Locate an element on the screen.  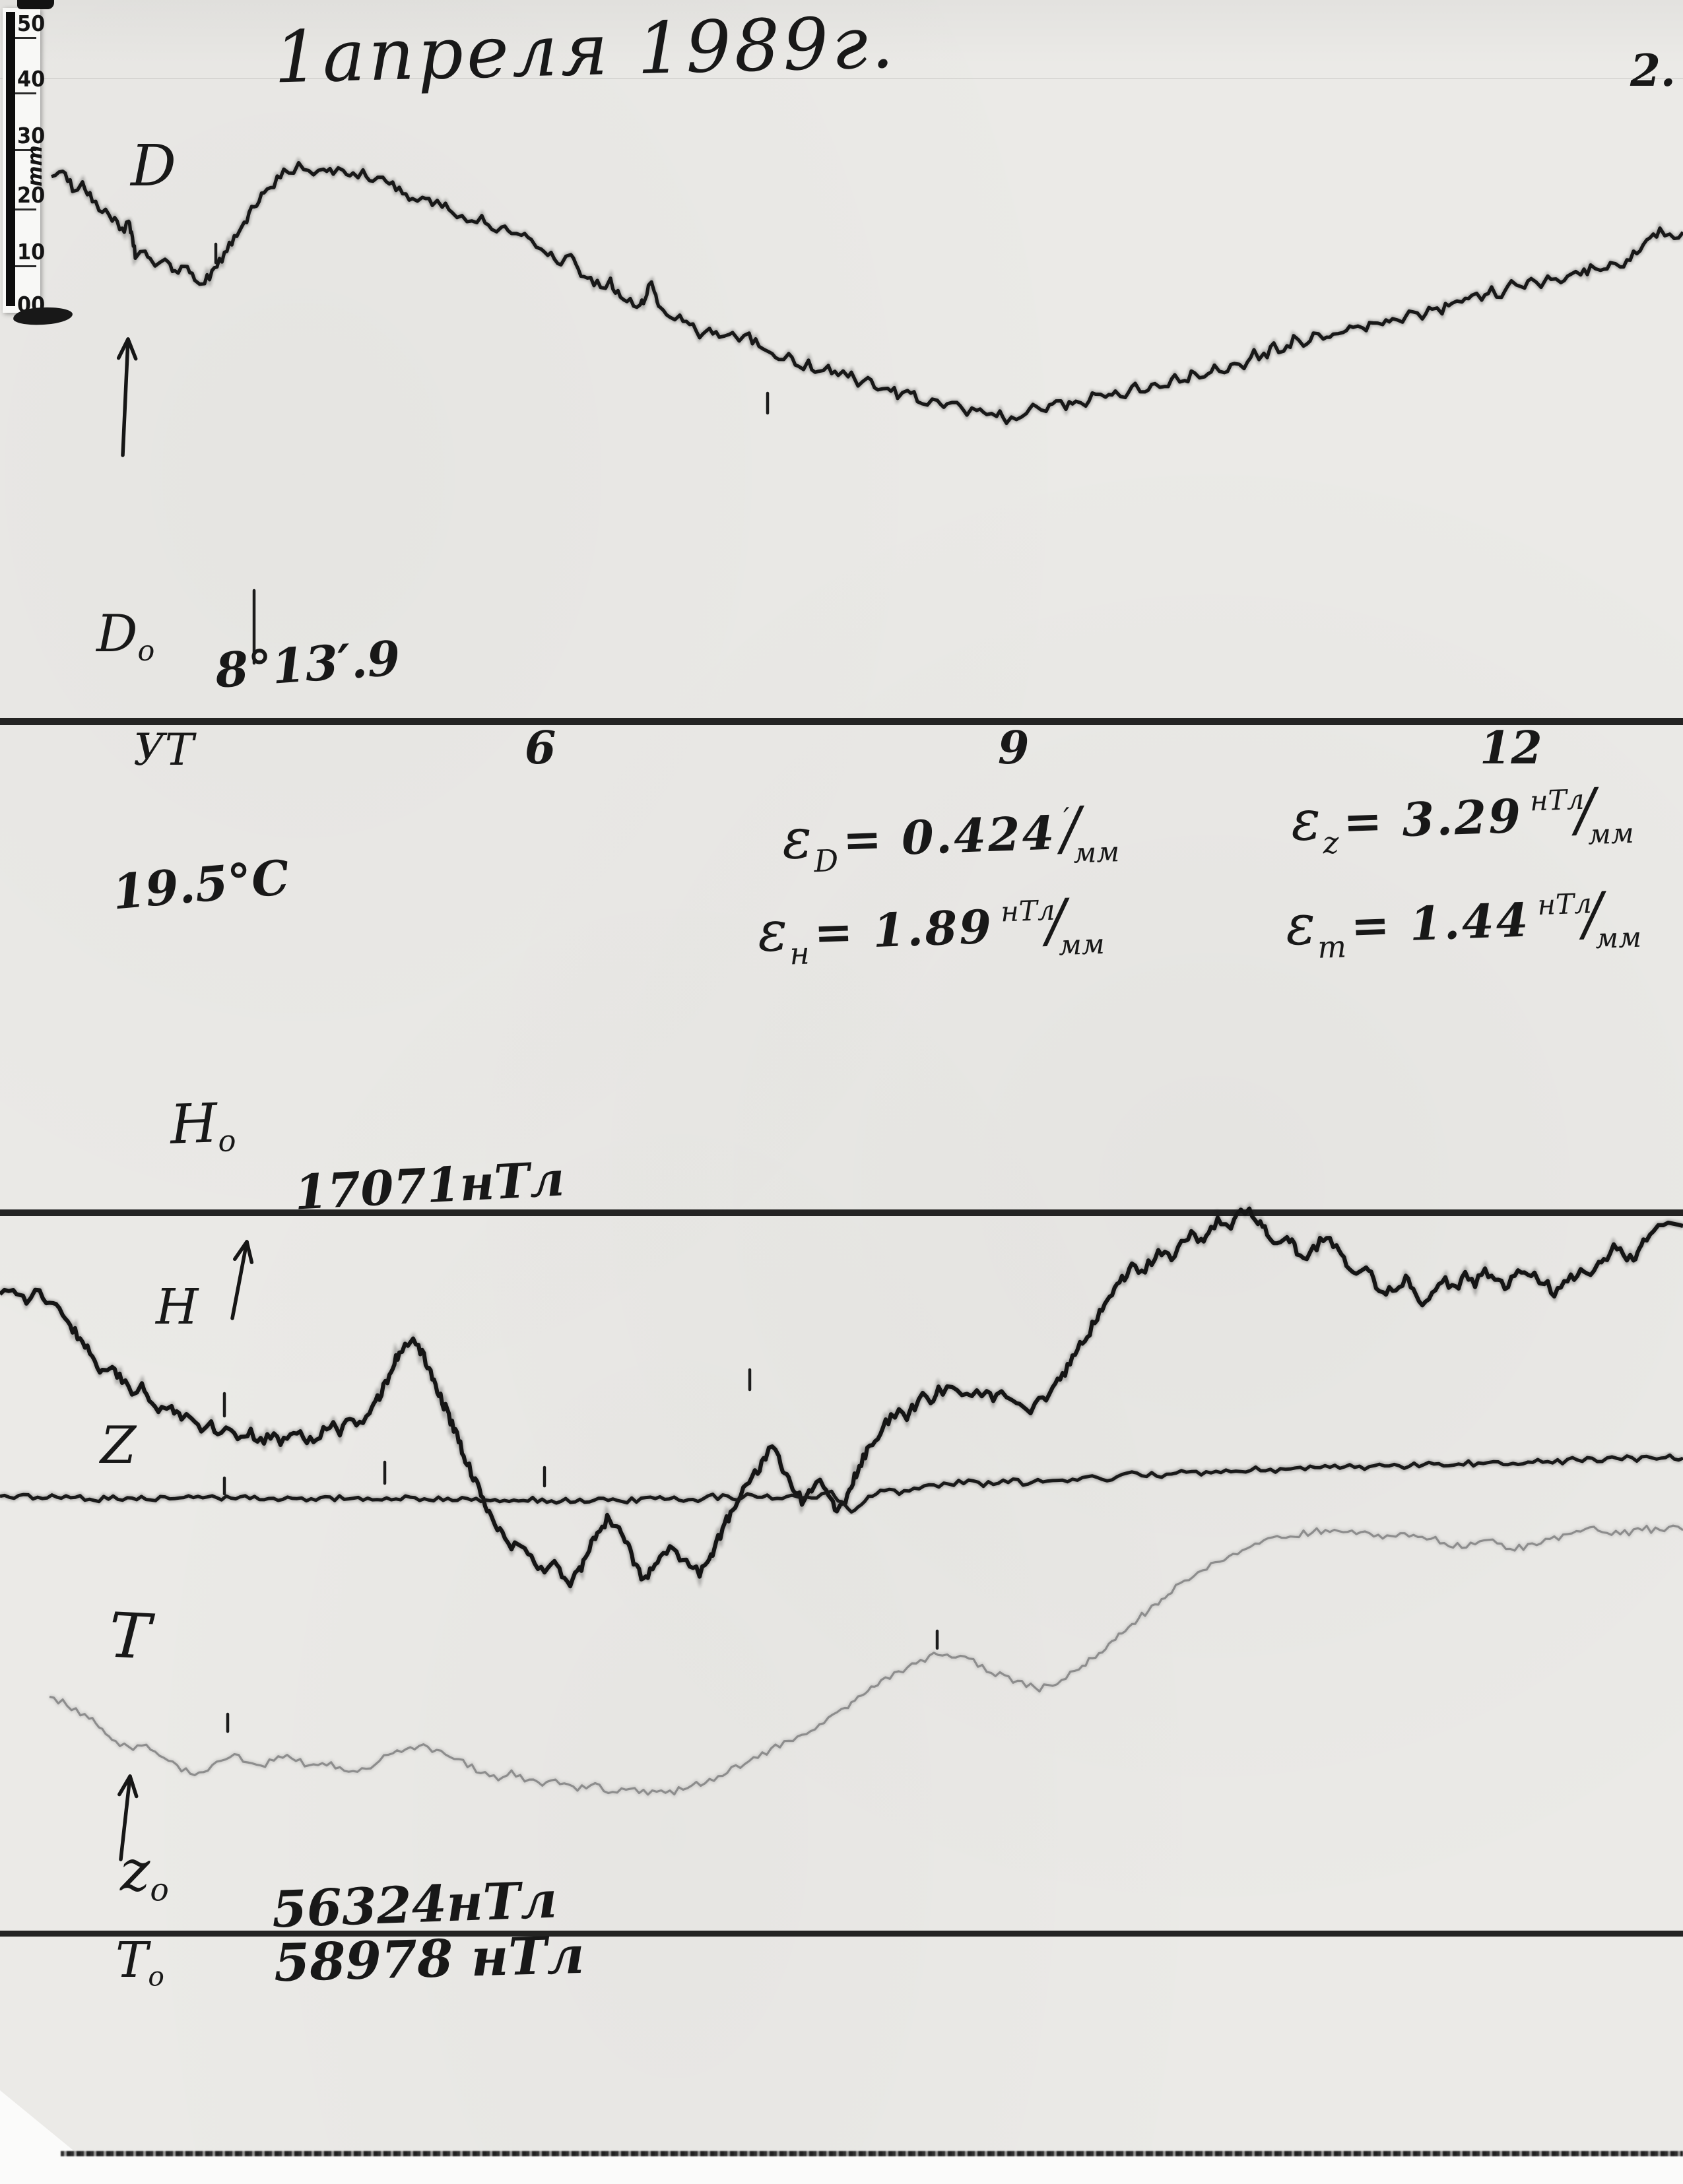
scale-formula: εт= 1.44 нТл∕мм is located at coordinates (1463, 922).